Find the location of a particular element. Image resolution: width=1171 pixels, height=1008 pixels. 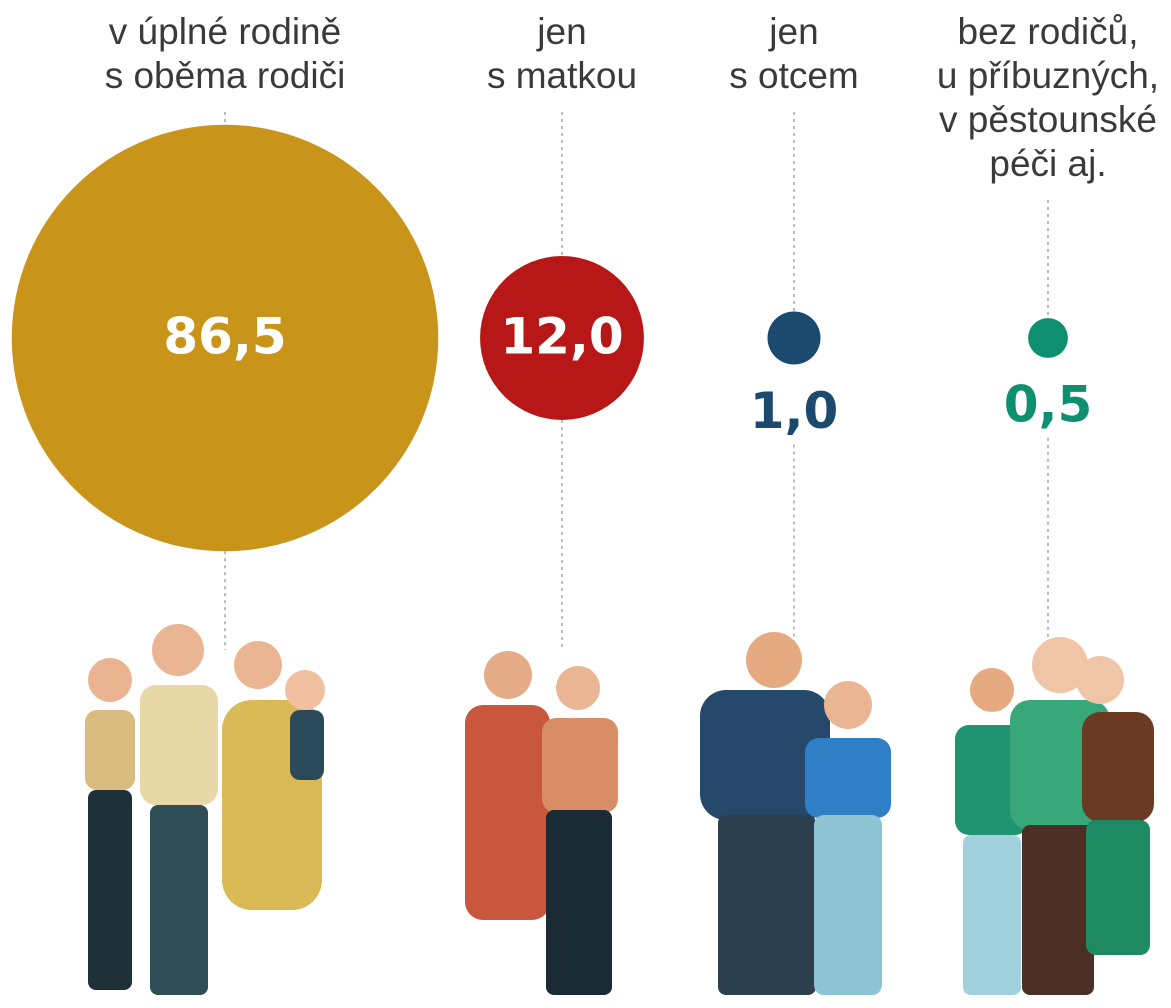

category-label: jen s otcem is located at coordinates (794, 53).